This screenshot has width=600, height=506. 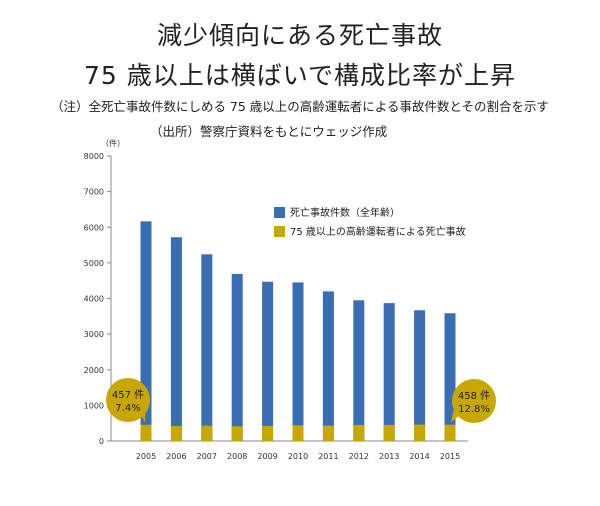 What do you see at coordinates (127, 408) in the screenshot?
I see `annotation-share: 7.4%` at bounding box center [127, 408].